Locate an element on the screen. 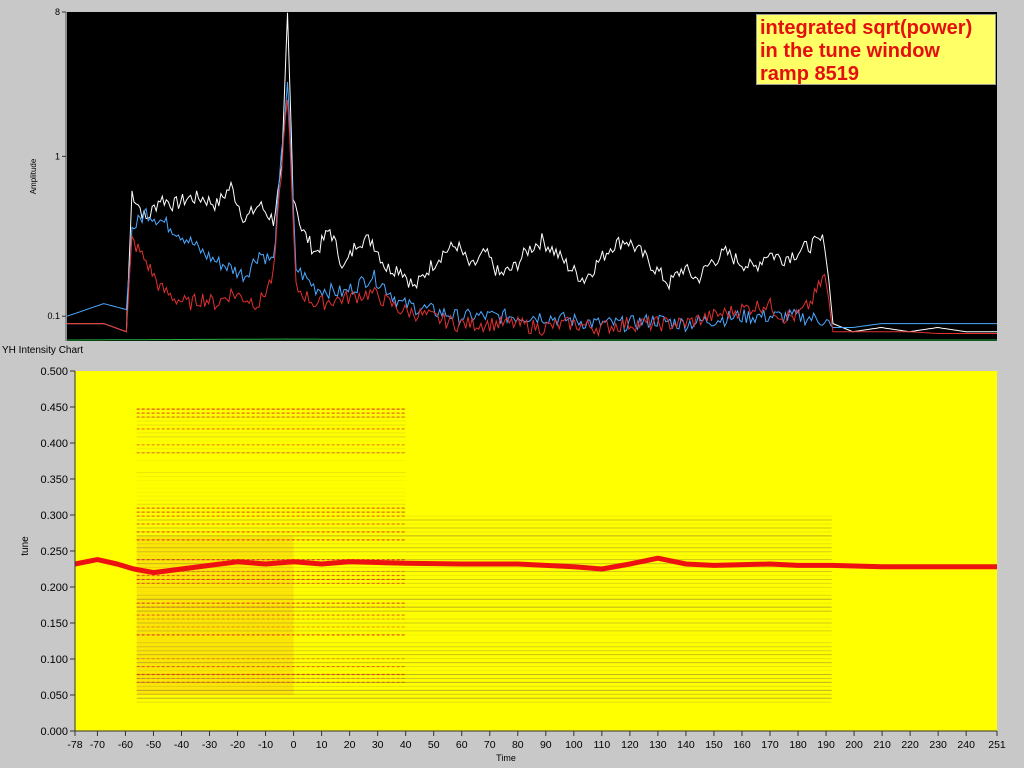 This screenshot has width=1024, height=768. y-tick-label: 0.500 is located at coordinates (54, 372).